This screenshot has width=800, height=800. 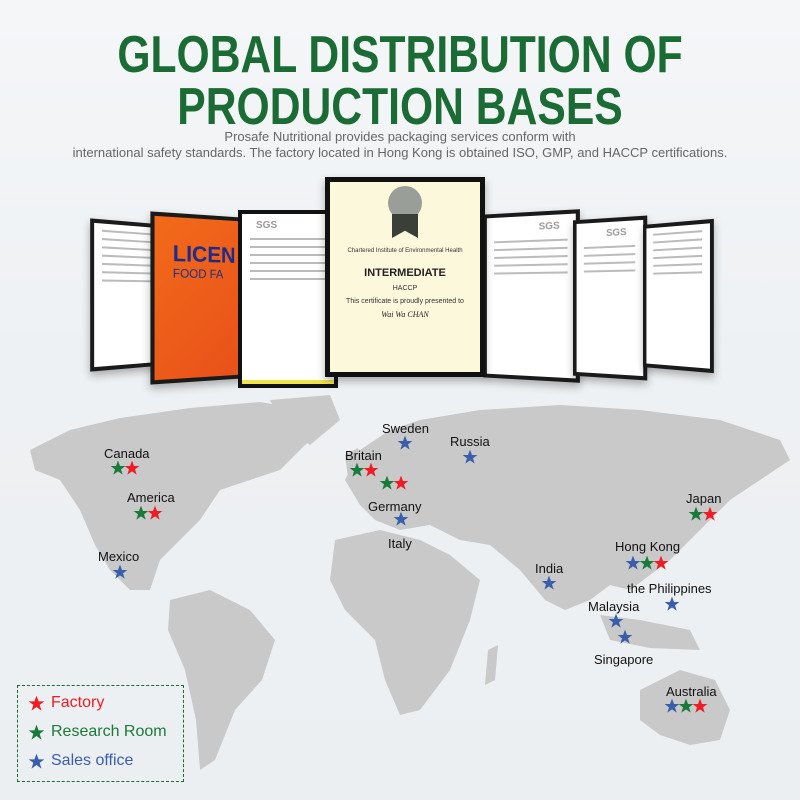 What do you see at coordinates (647, 546) in the screenshot?
I see `location-label: Hong Kong` at bounding box center [647, 546].